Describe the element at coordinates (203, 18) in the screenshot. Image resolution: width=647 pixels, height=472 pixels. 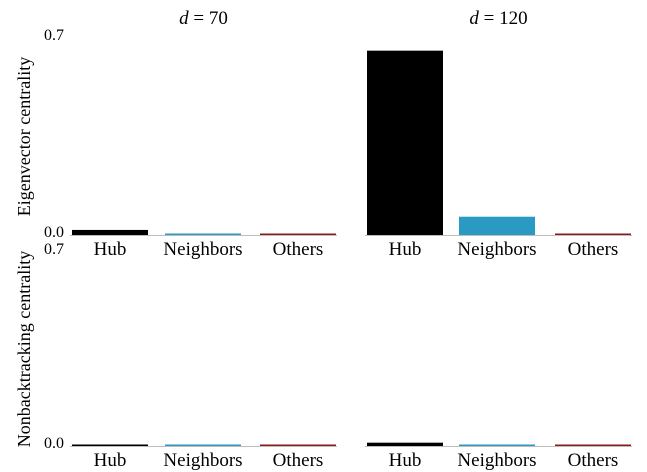
I see `panel-title-1: d = 70` at that location.